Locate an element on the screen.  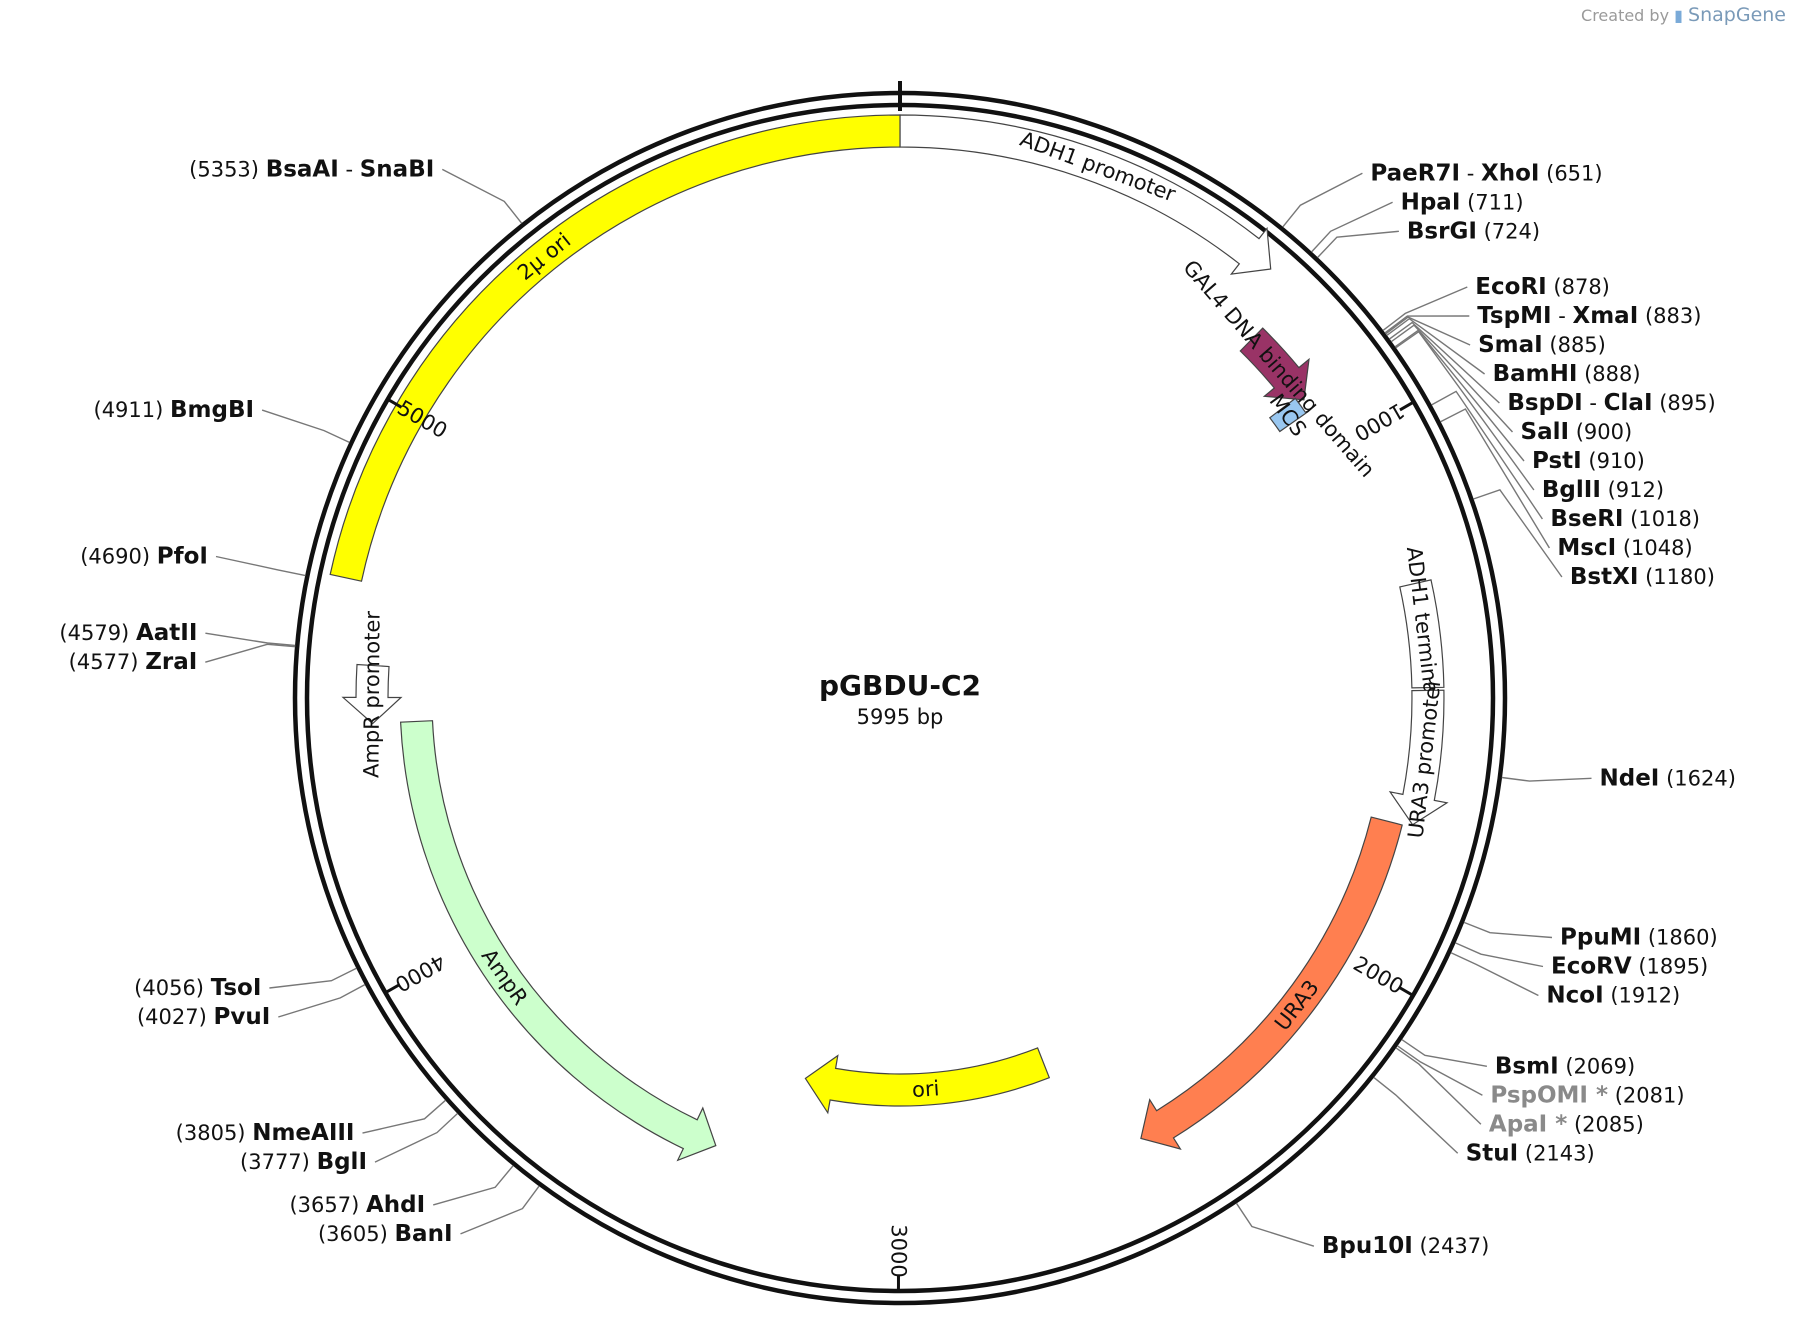
credit-prefix: Created by is located at coordinates (1625, 15).